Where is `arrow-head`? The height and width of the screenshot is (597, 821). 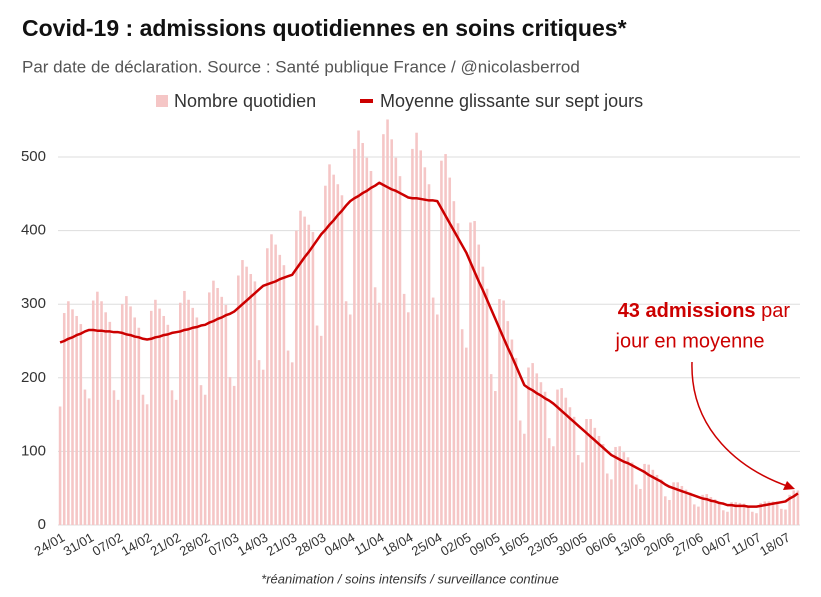
arrow-head is located at coordinates (789, 485).